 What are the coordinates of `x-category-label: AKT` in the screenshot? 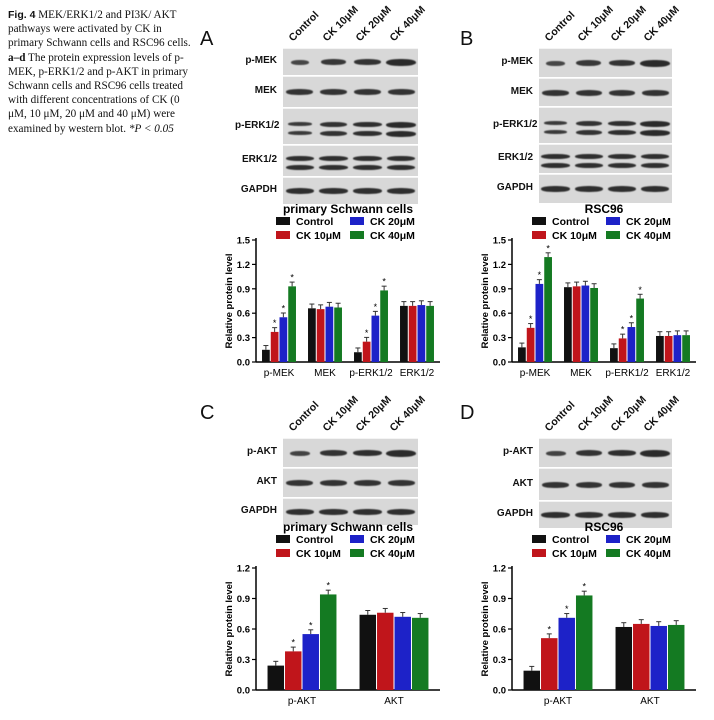 It's located at (393, 701).